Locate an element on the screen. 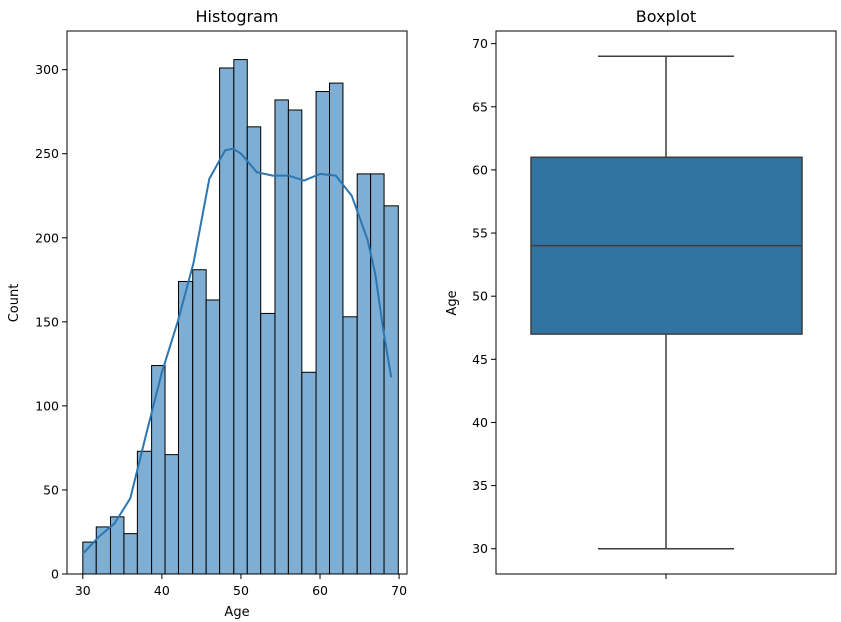 The height and width of the screenshot is (622, 841). y-tick-label: 300 is located at coordinates (47, 69).